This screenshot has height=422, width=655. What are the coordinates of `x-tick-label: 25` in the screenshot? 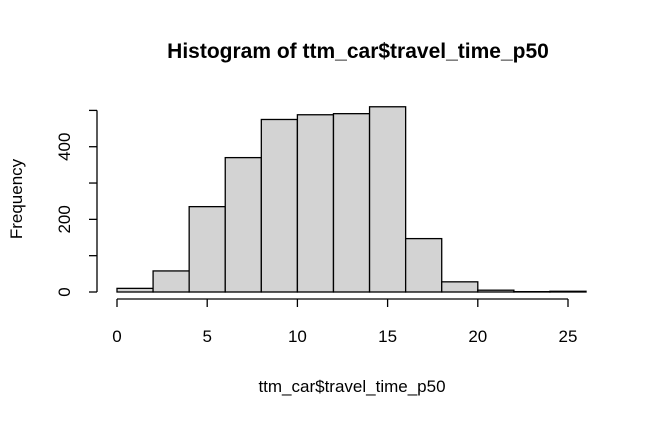 It's located at (568, 336).